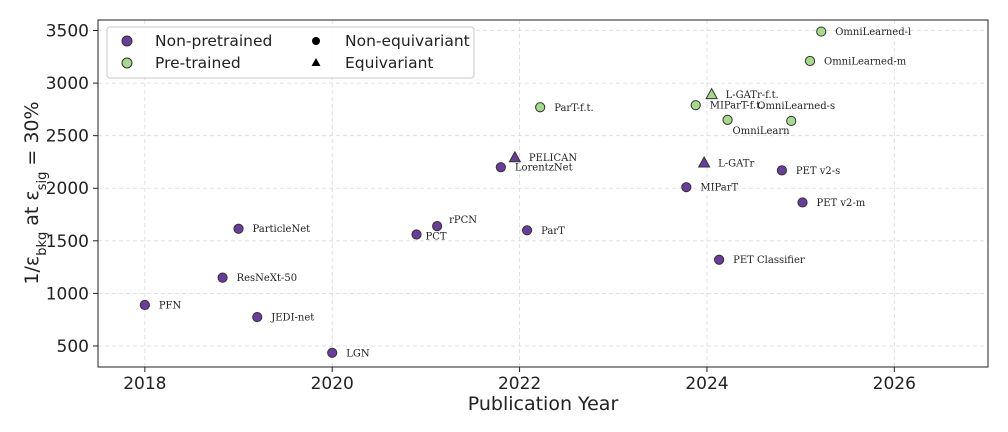 The height and width of the screenshot is (432, 1008). I want to click on point-label-omnilearn: OmniLearn, so click(762, 131).